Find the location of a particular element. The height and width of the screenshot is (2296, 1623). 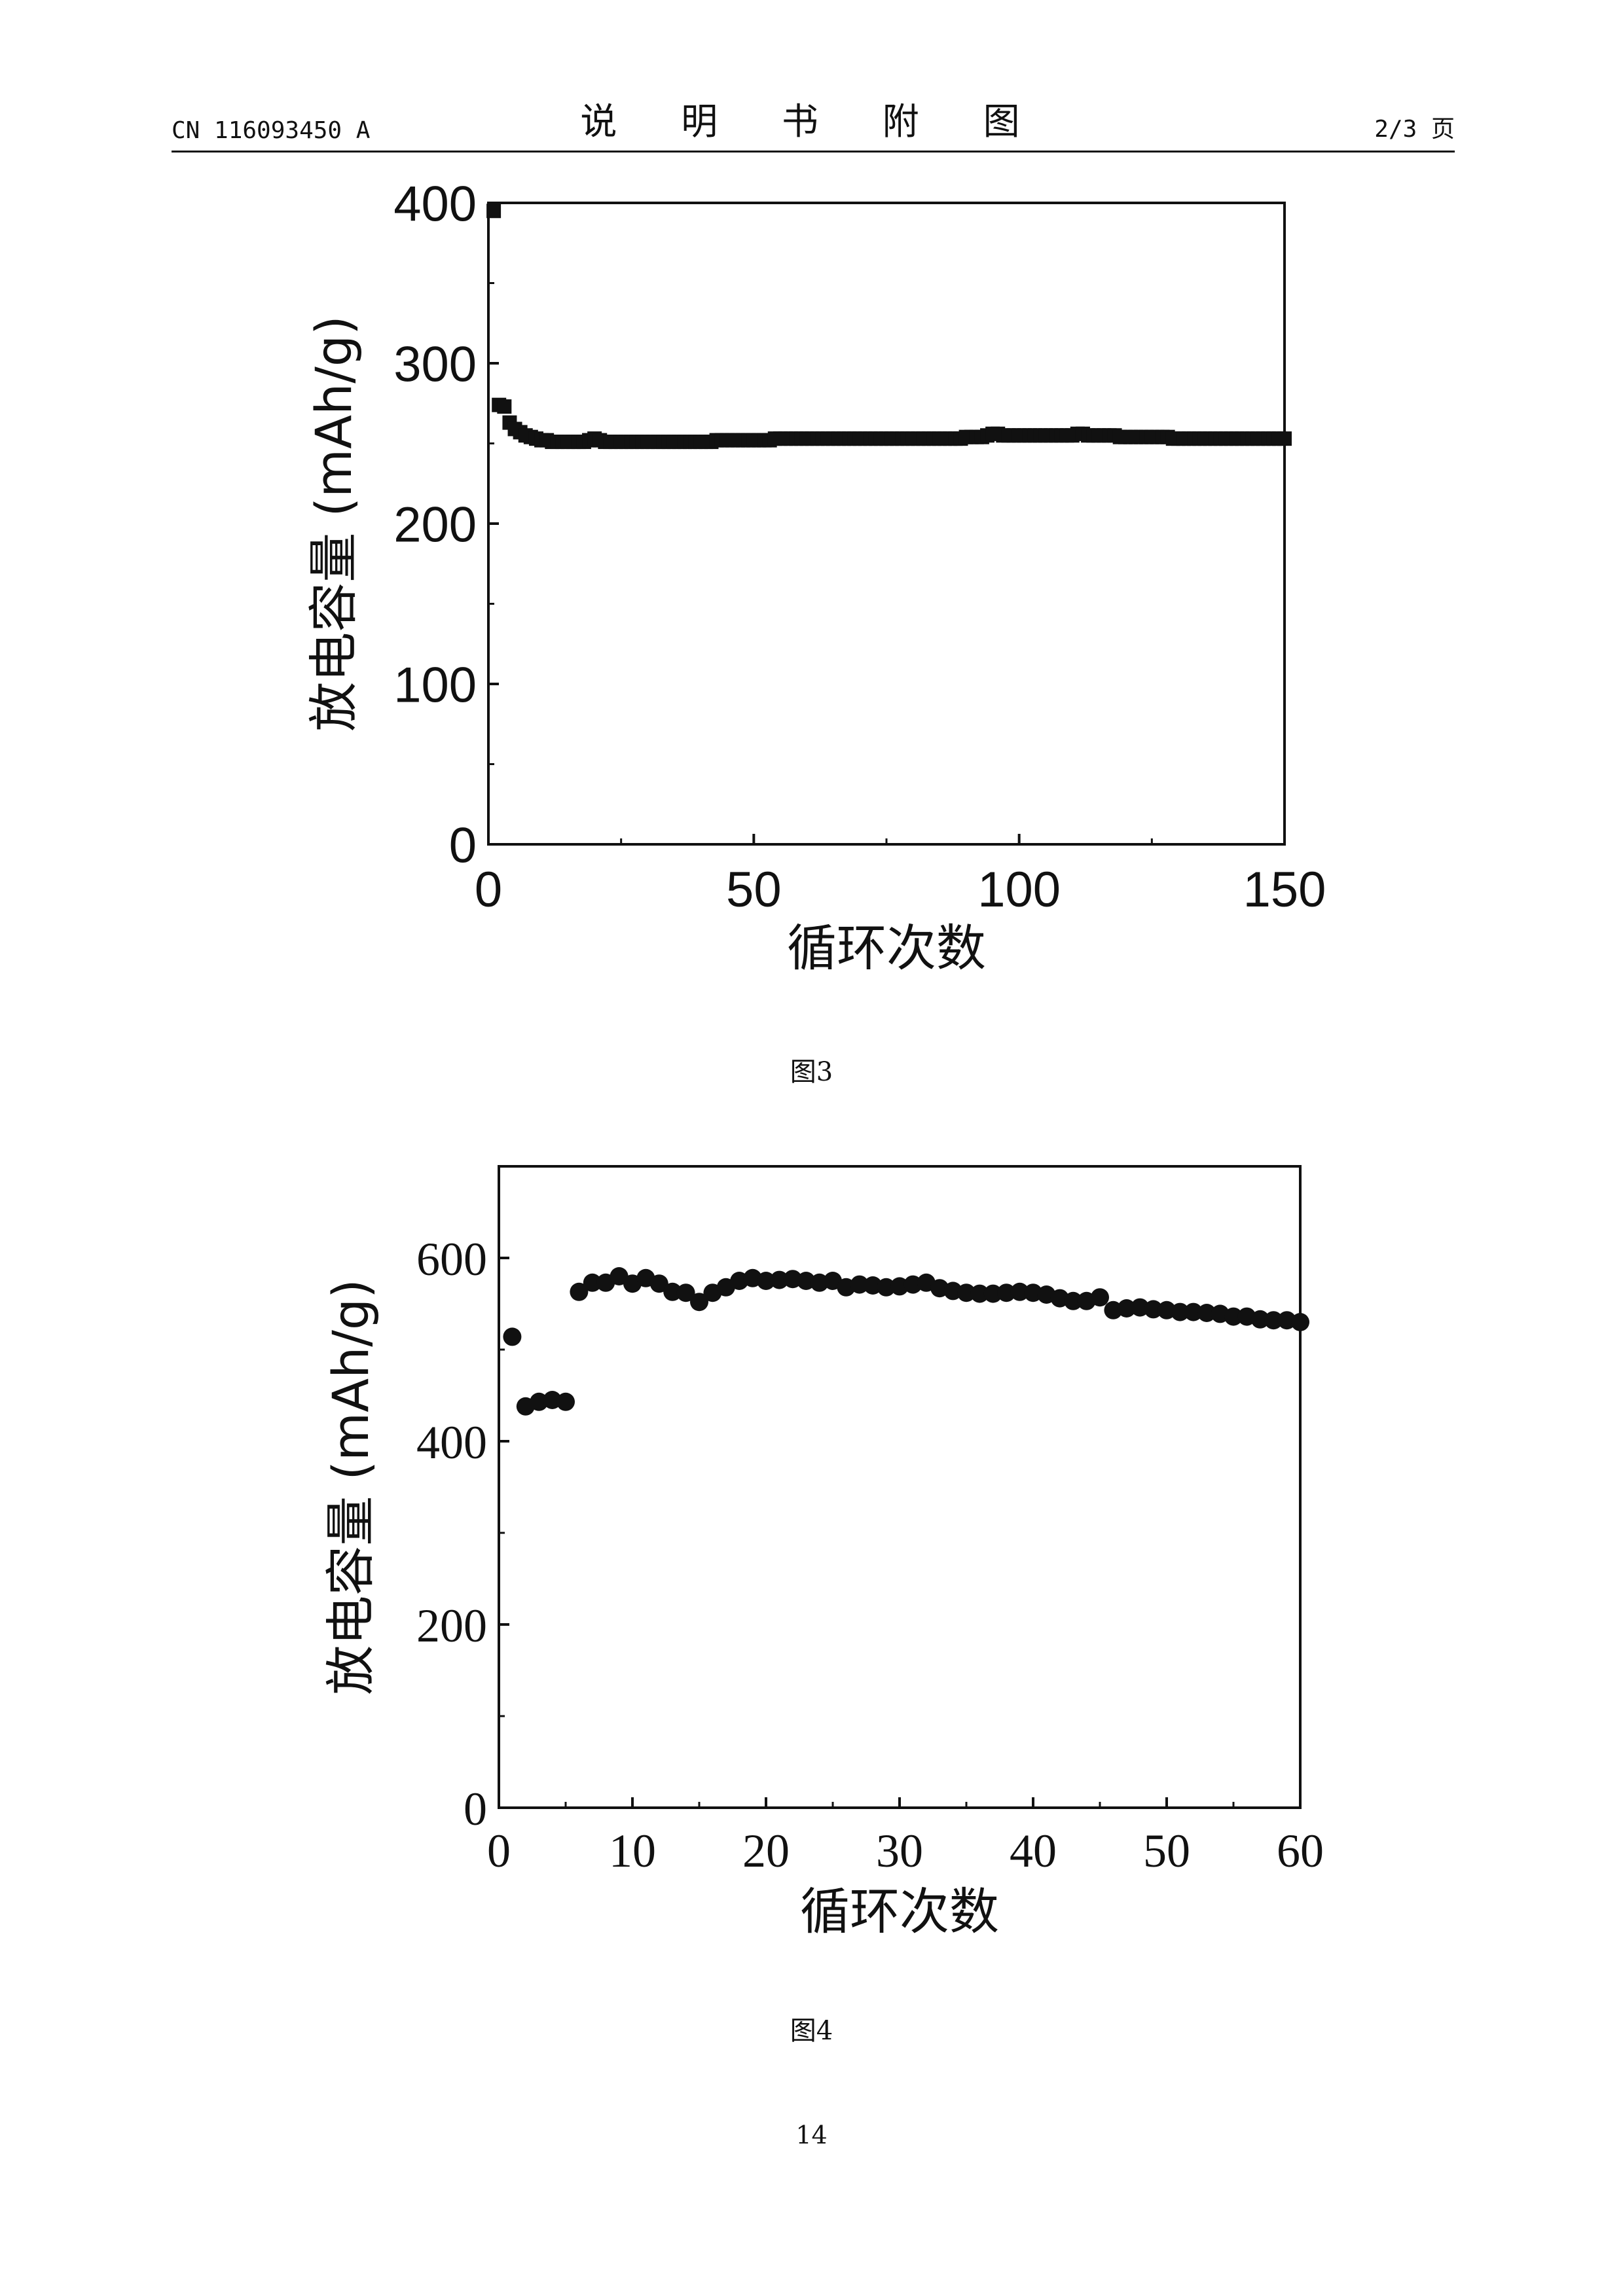

plot-frame is located at coordinates (900, 1487).